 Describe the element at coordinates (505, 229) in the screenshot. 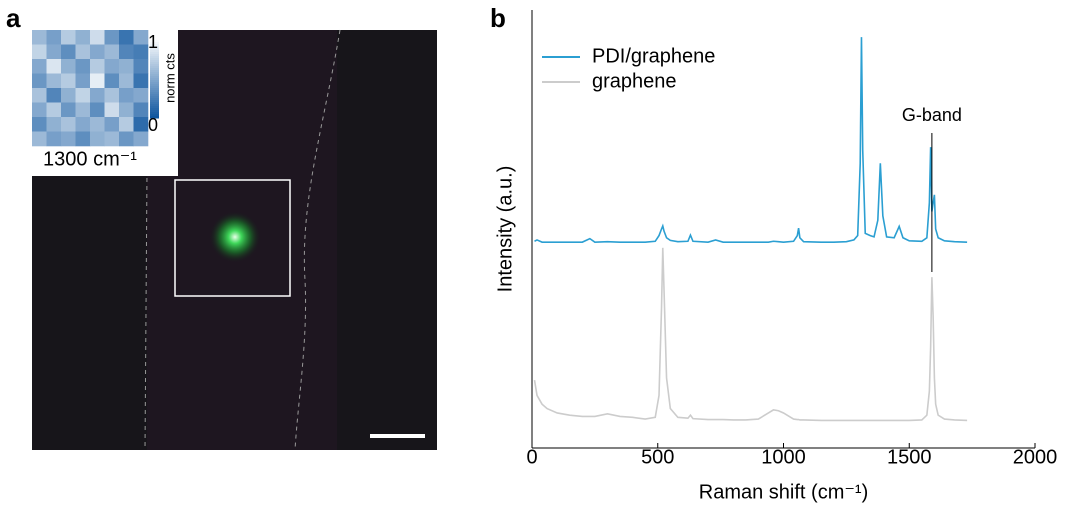

I see `y-axis-label: Intensity (a.u.)` at that location.